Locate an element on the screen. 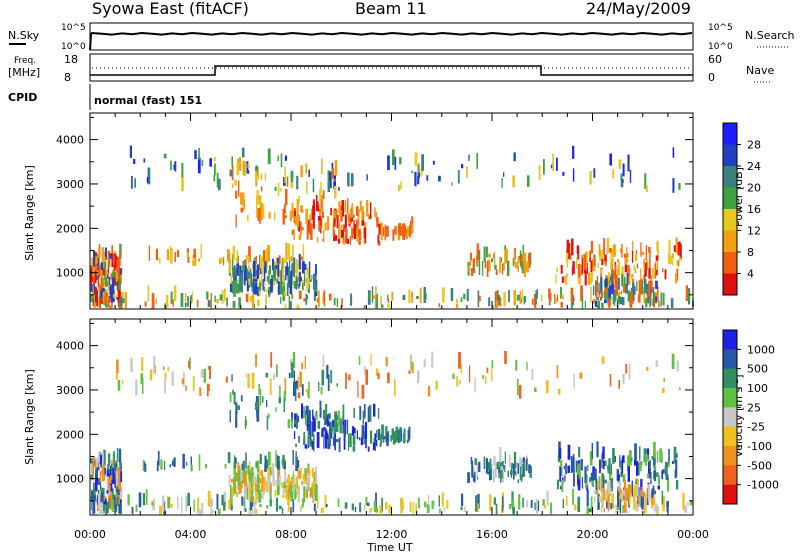  velocity-ylabel: Slant Range [km] is located at coordinates (29, 417).